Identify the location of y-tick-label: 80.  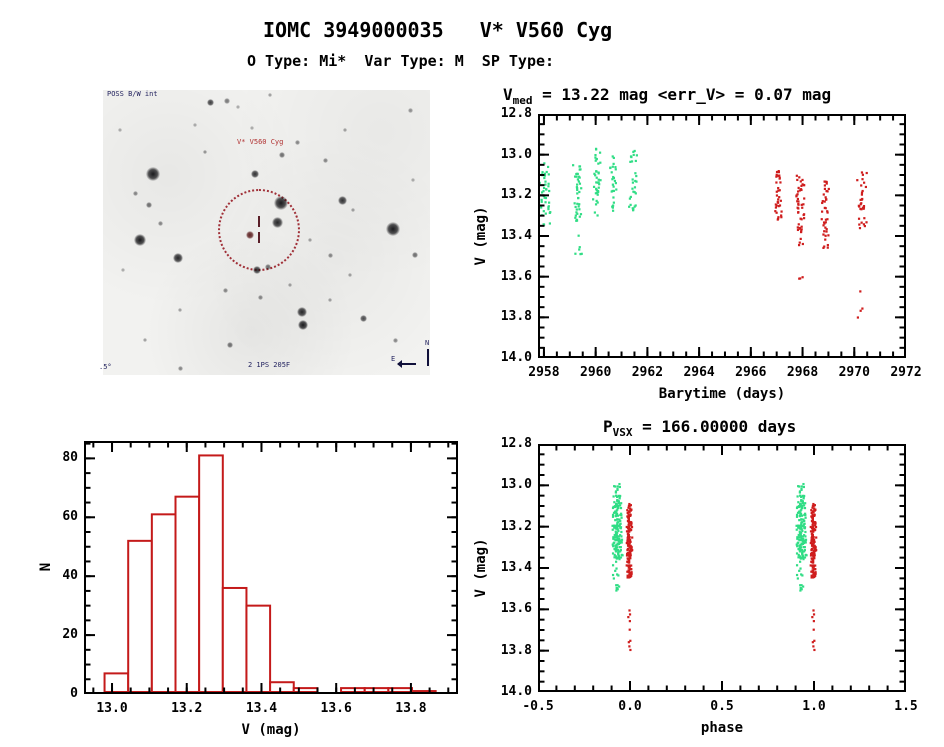
(70, 458).